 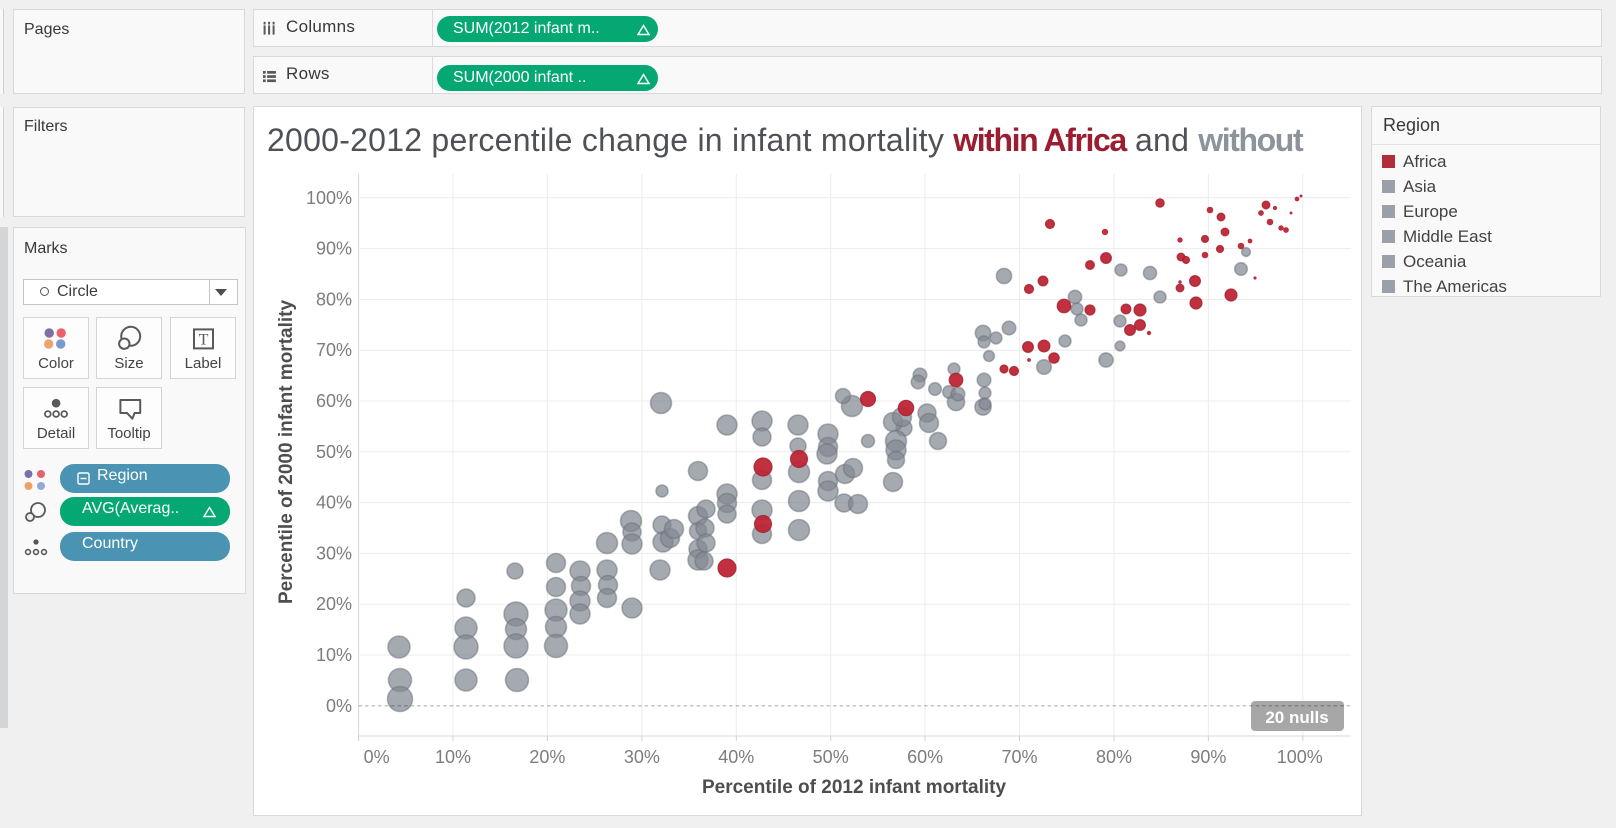 I want to click on svg-text:Percentile of 2000 infant mort: Percentile of 2000 infant mortality, so click(x=286, y=452).